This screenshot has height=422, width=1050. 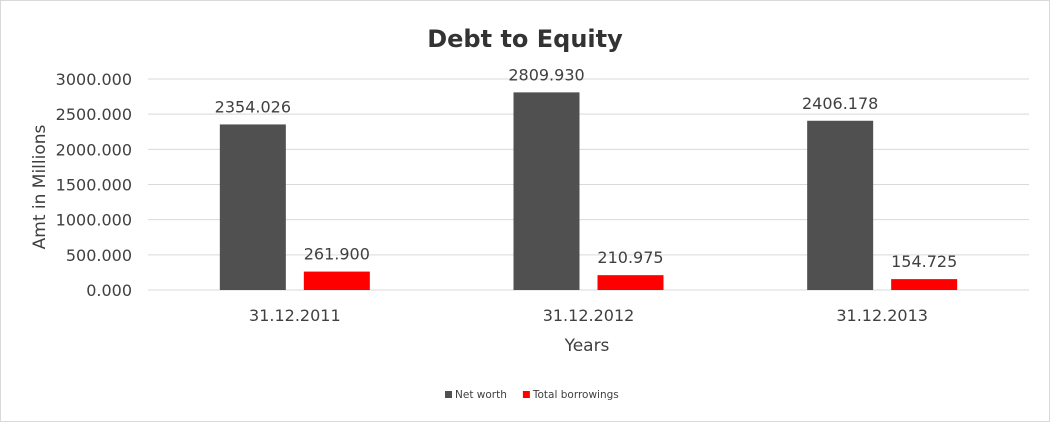 I want to click on data-label: 2406.178, so click(x=840, y=103).